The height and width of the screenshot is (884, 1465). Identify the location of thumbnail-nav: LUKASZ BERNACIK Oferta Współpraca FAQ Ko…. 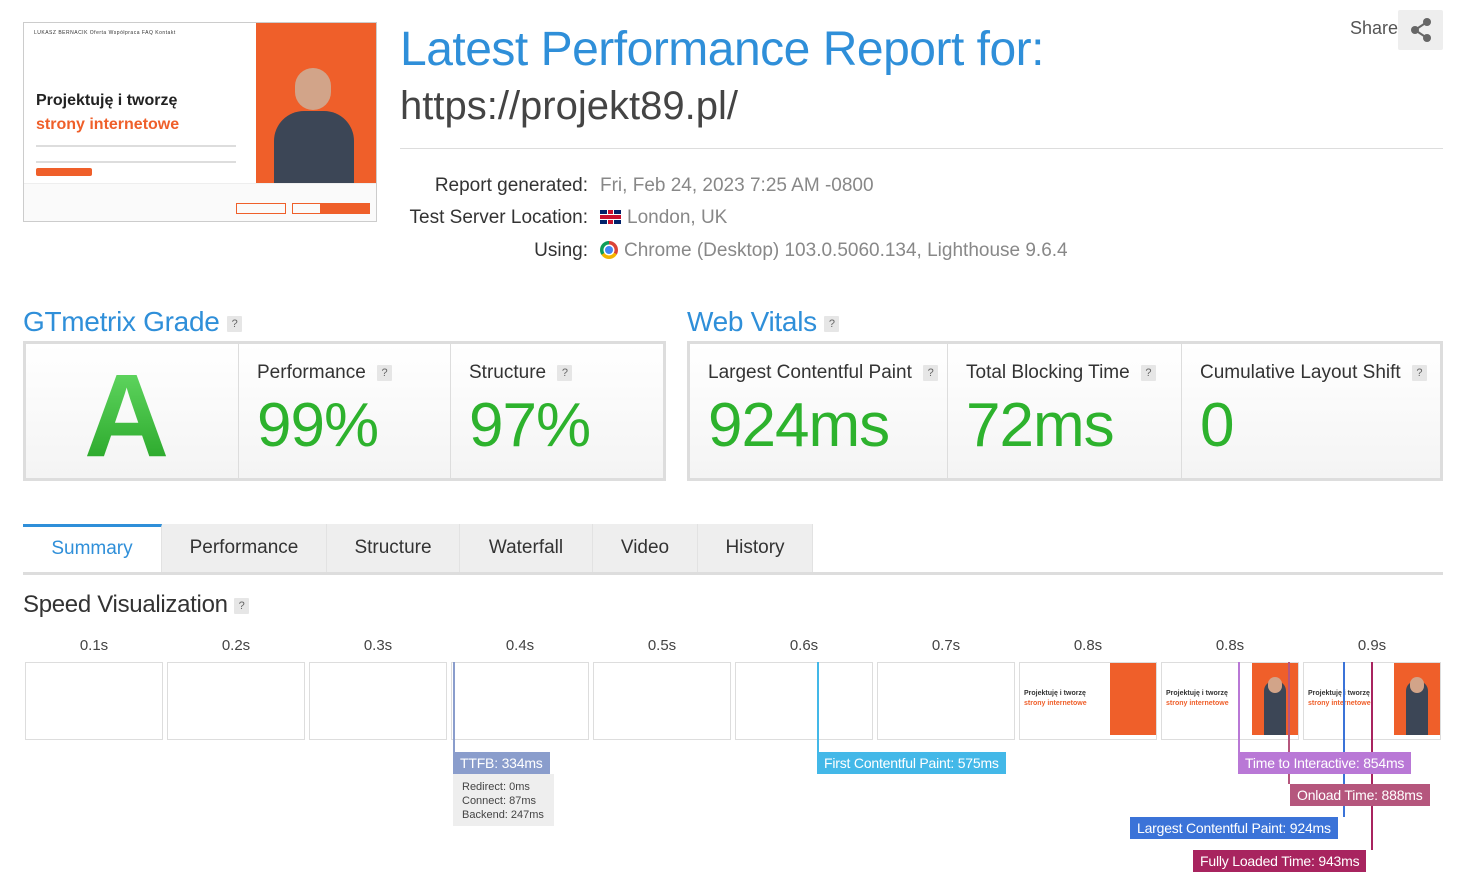
(105, 33).